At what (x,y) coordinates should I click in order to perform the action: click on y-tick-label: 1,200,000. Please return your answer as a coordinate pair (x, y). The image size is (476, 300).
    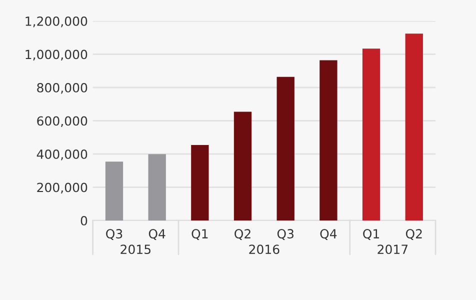
    Looking at the image, I should click on (57, 22).